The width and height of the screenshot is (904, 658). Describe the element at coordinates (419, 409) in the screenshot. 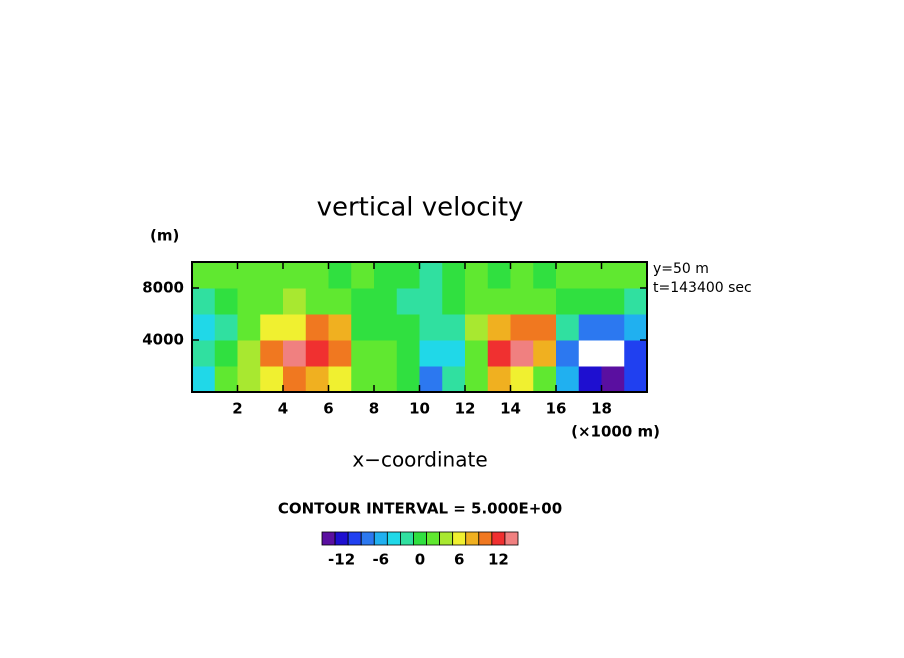

I see `x-tick-label: 10` at that location.